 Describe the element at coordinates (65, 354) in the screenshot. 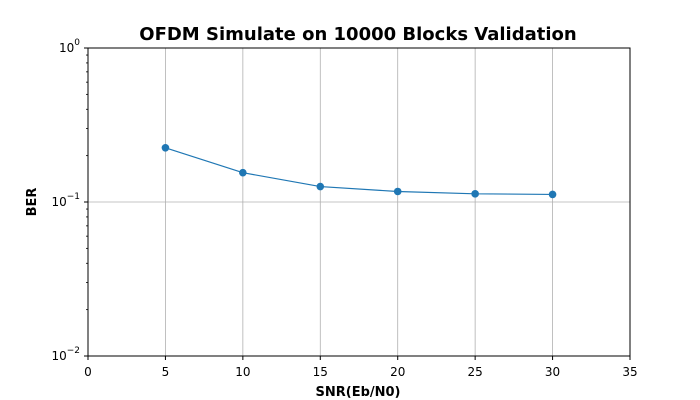

I see `y-tick-label: 10⁻²` at that location.